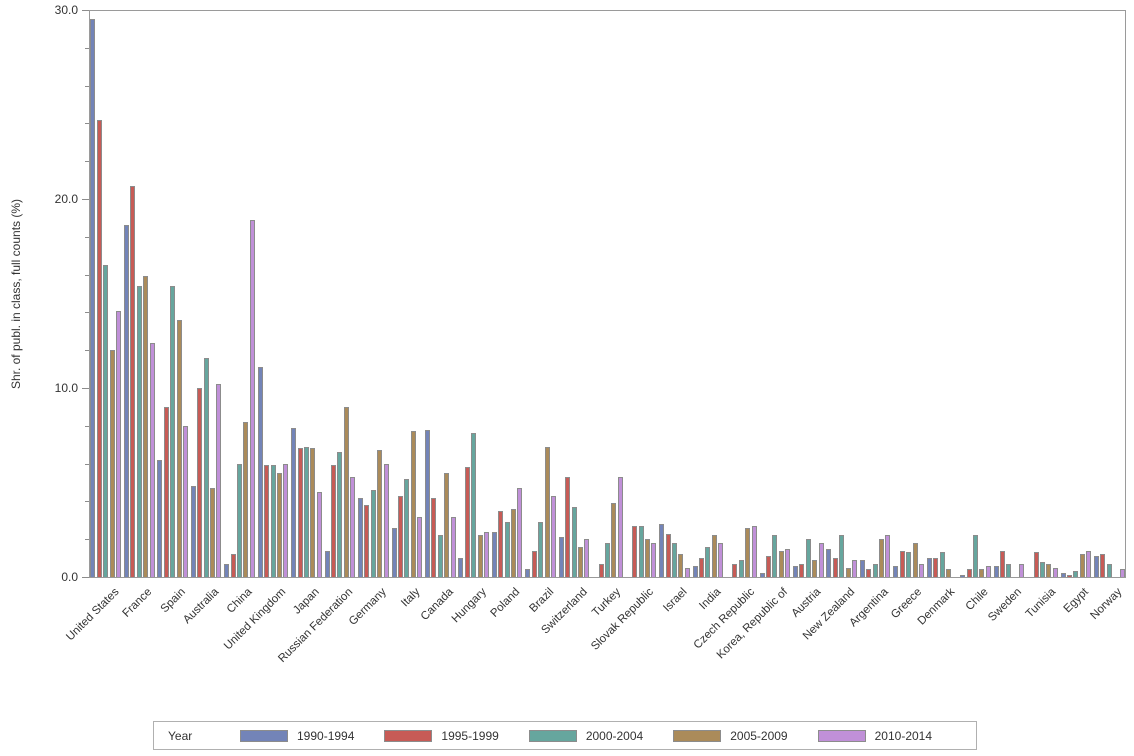 This screenshot has width=1134, height=756. What do you see at coordinates (69, 577) in the screenshot?
I see `y-tick-label: 0.0` at bounding box center [69, 577].